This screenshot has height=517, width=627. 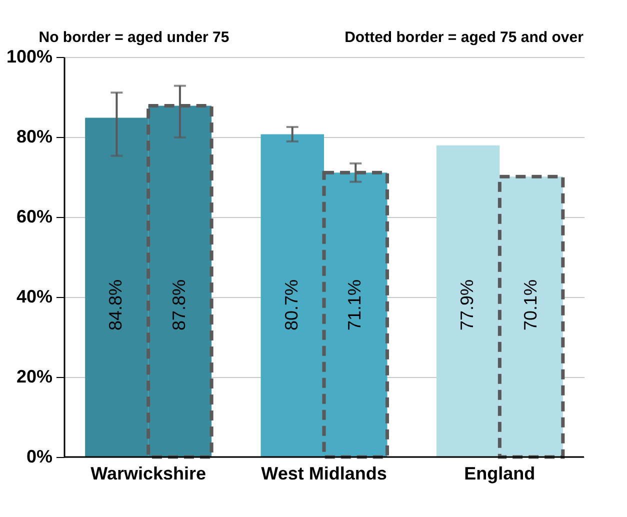 What do you see at coordinates (39, 456) in the screenshot?
I see `y-tick-label: 0%` at bounding box center [39, 456].